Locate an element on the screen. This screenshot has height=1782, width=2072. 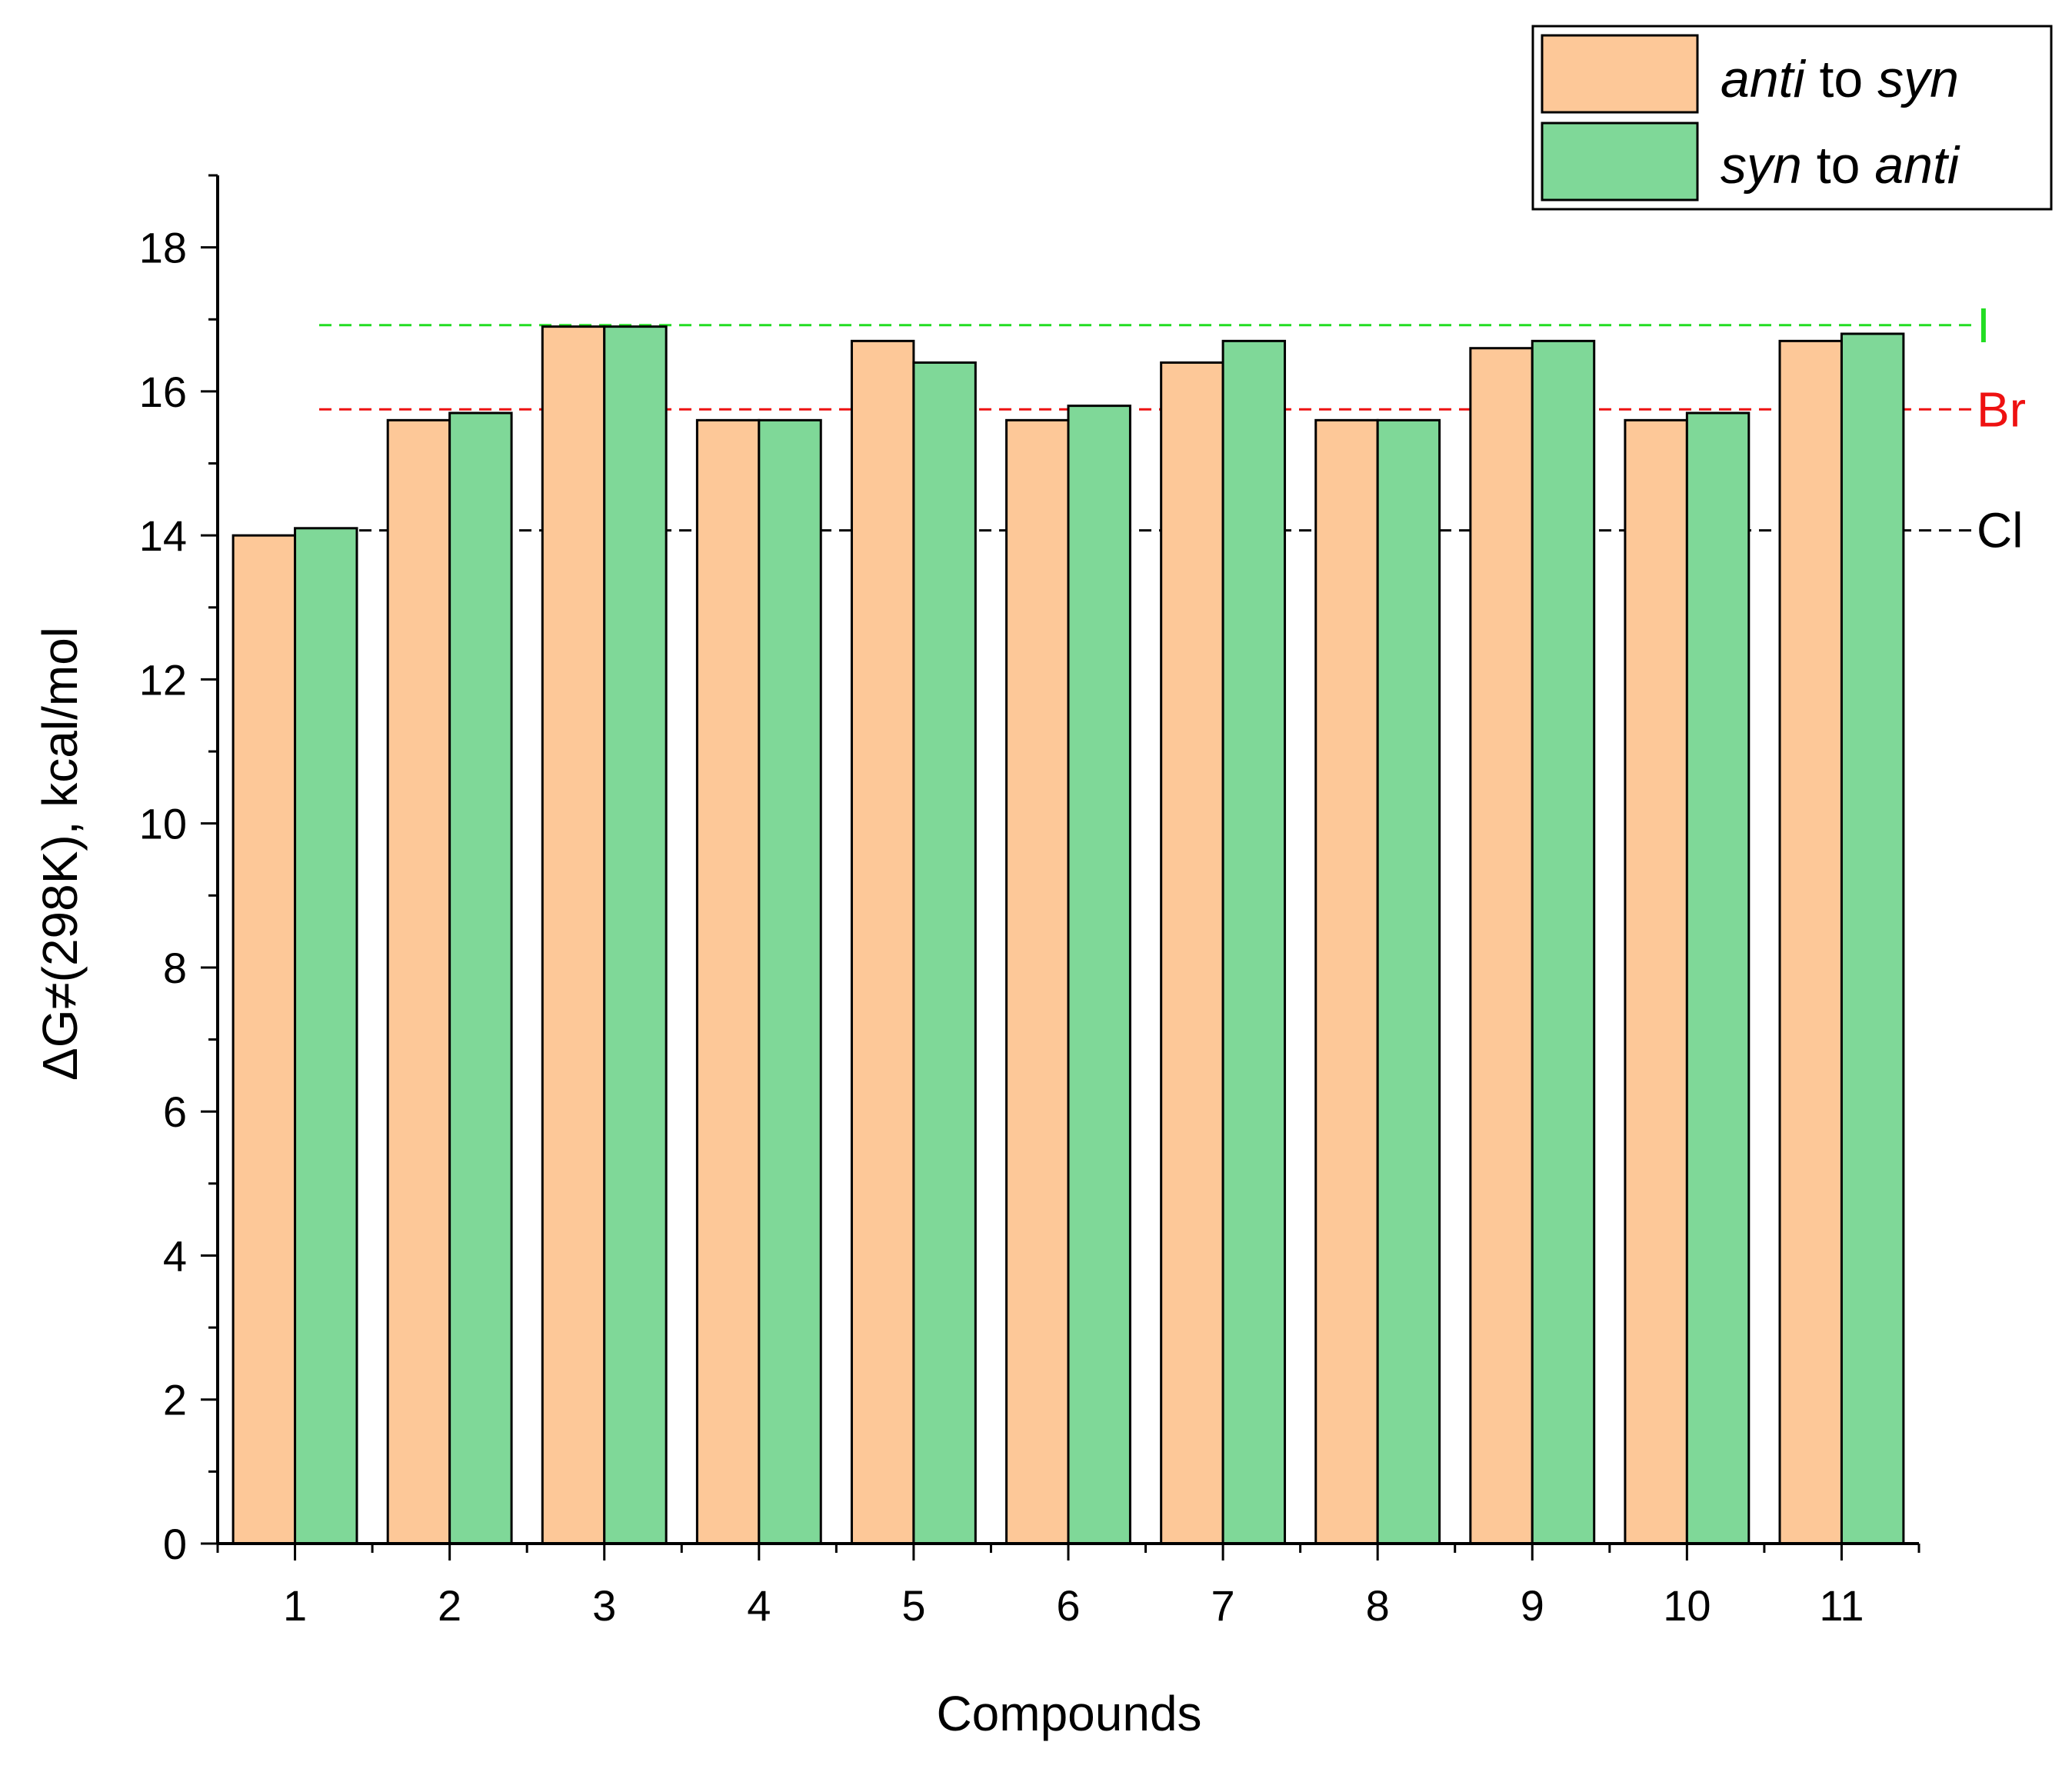
y-tick-label-8: 8 is located at coordinates (175, 968).